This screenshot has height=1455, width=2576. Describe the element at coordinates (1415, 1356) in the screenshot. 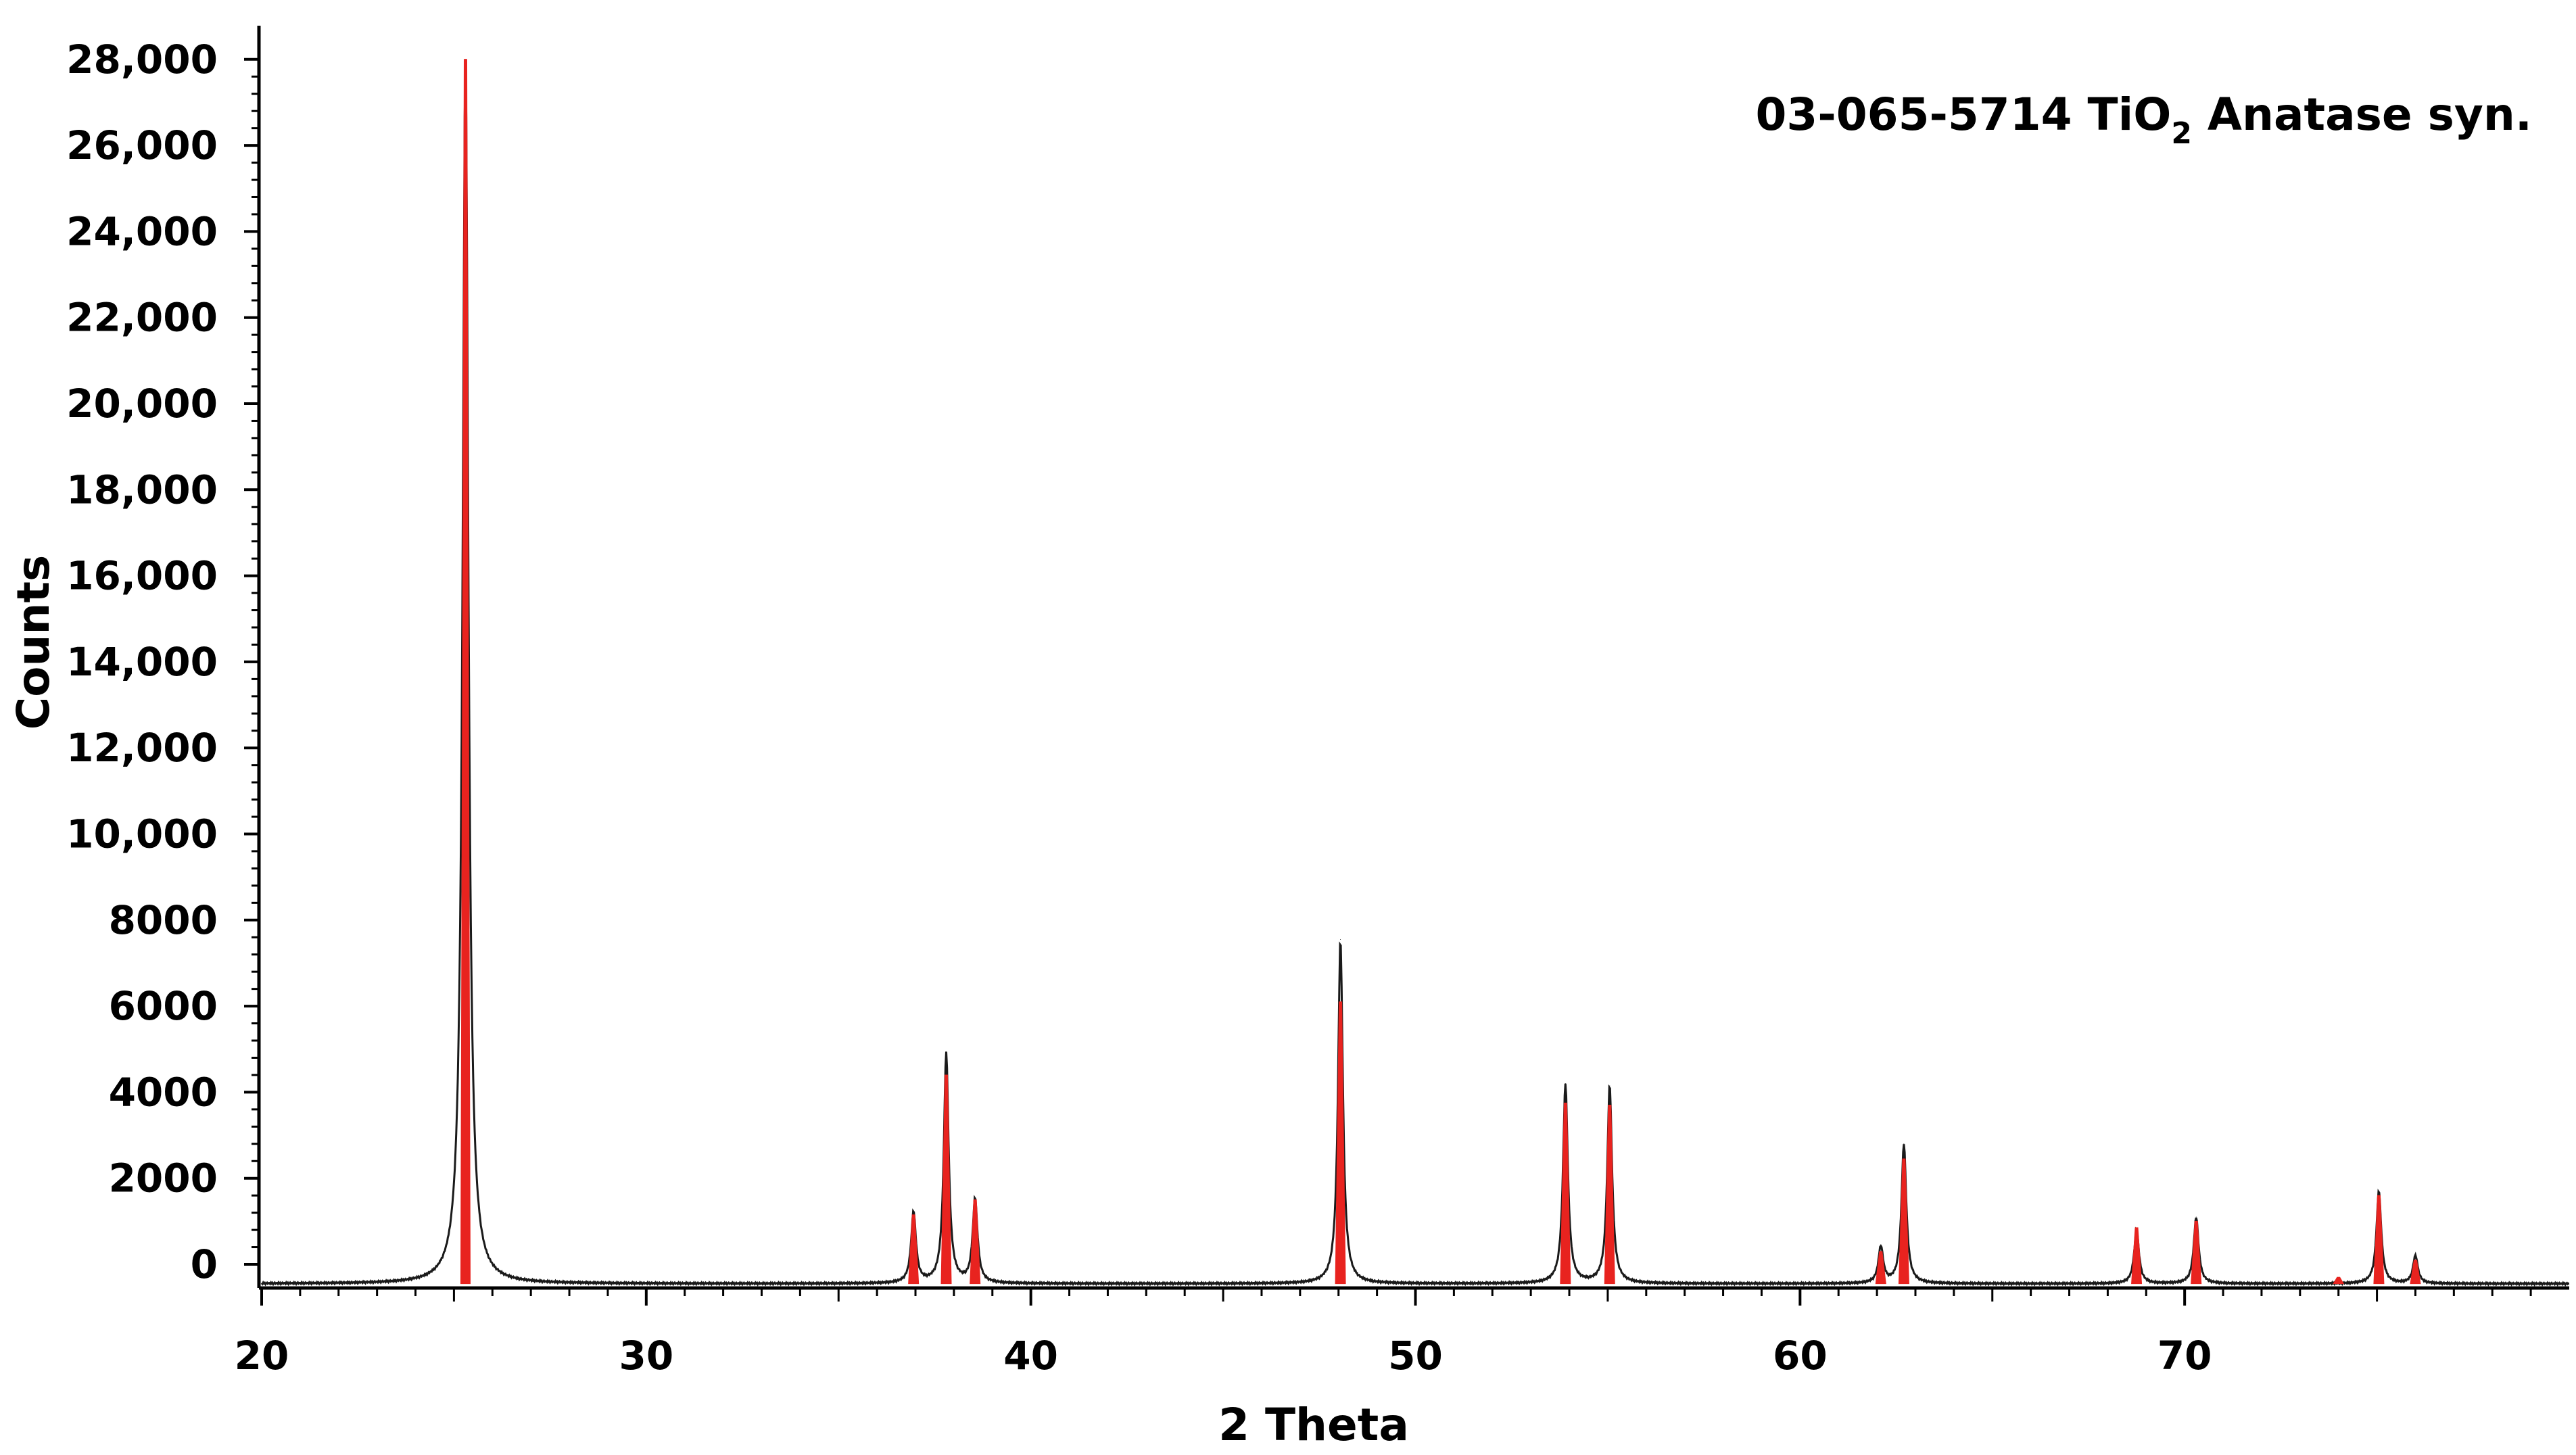

I see `x-tick-label: 50` at that location.